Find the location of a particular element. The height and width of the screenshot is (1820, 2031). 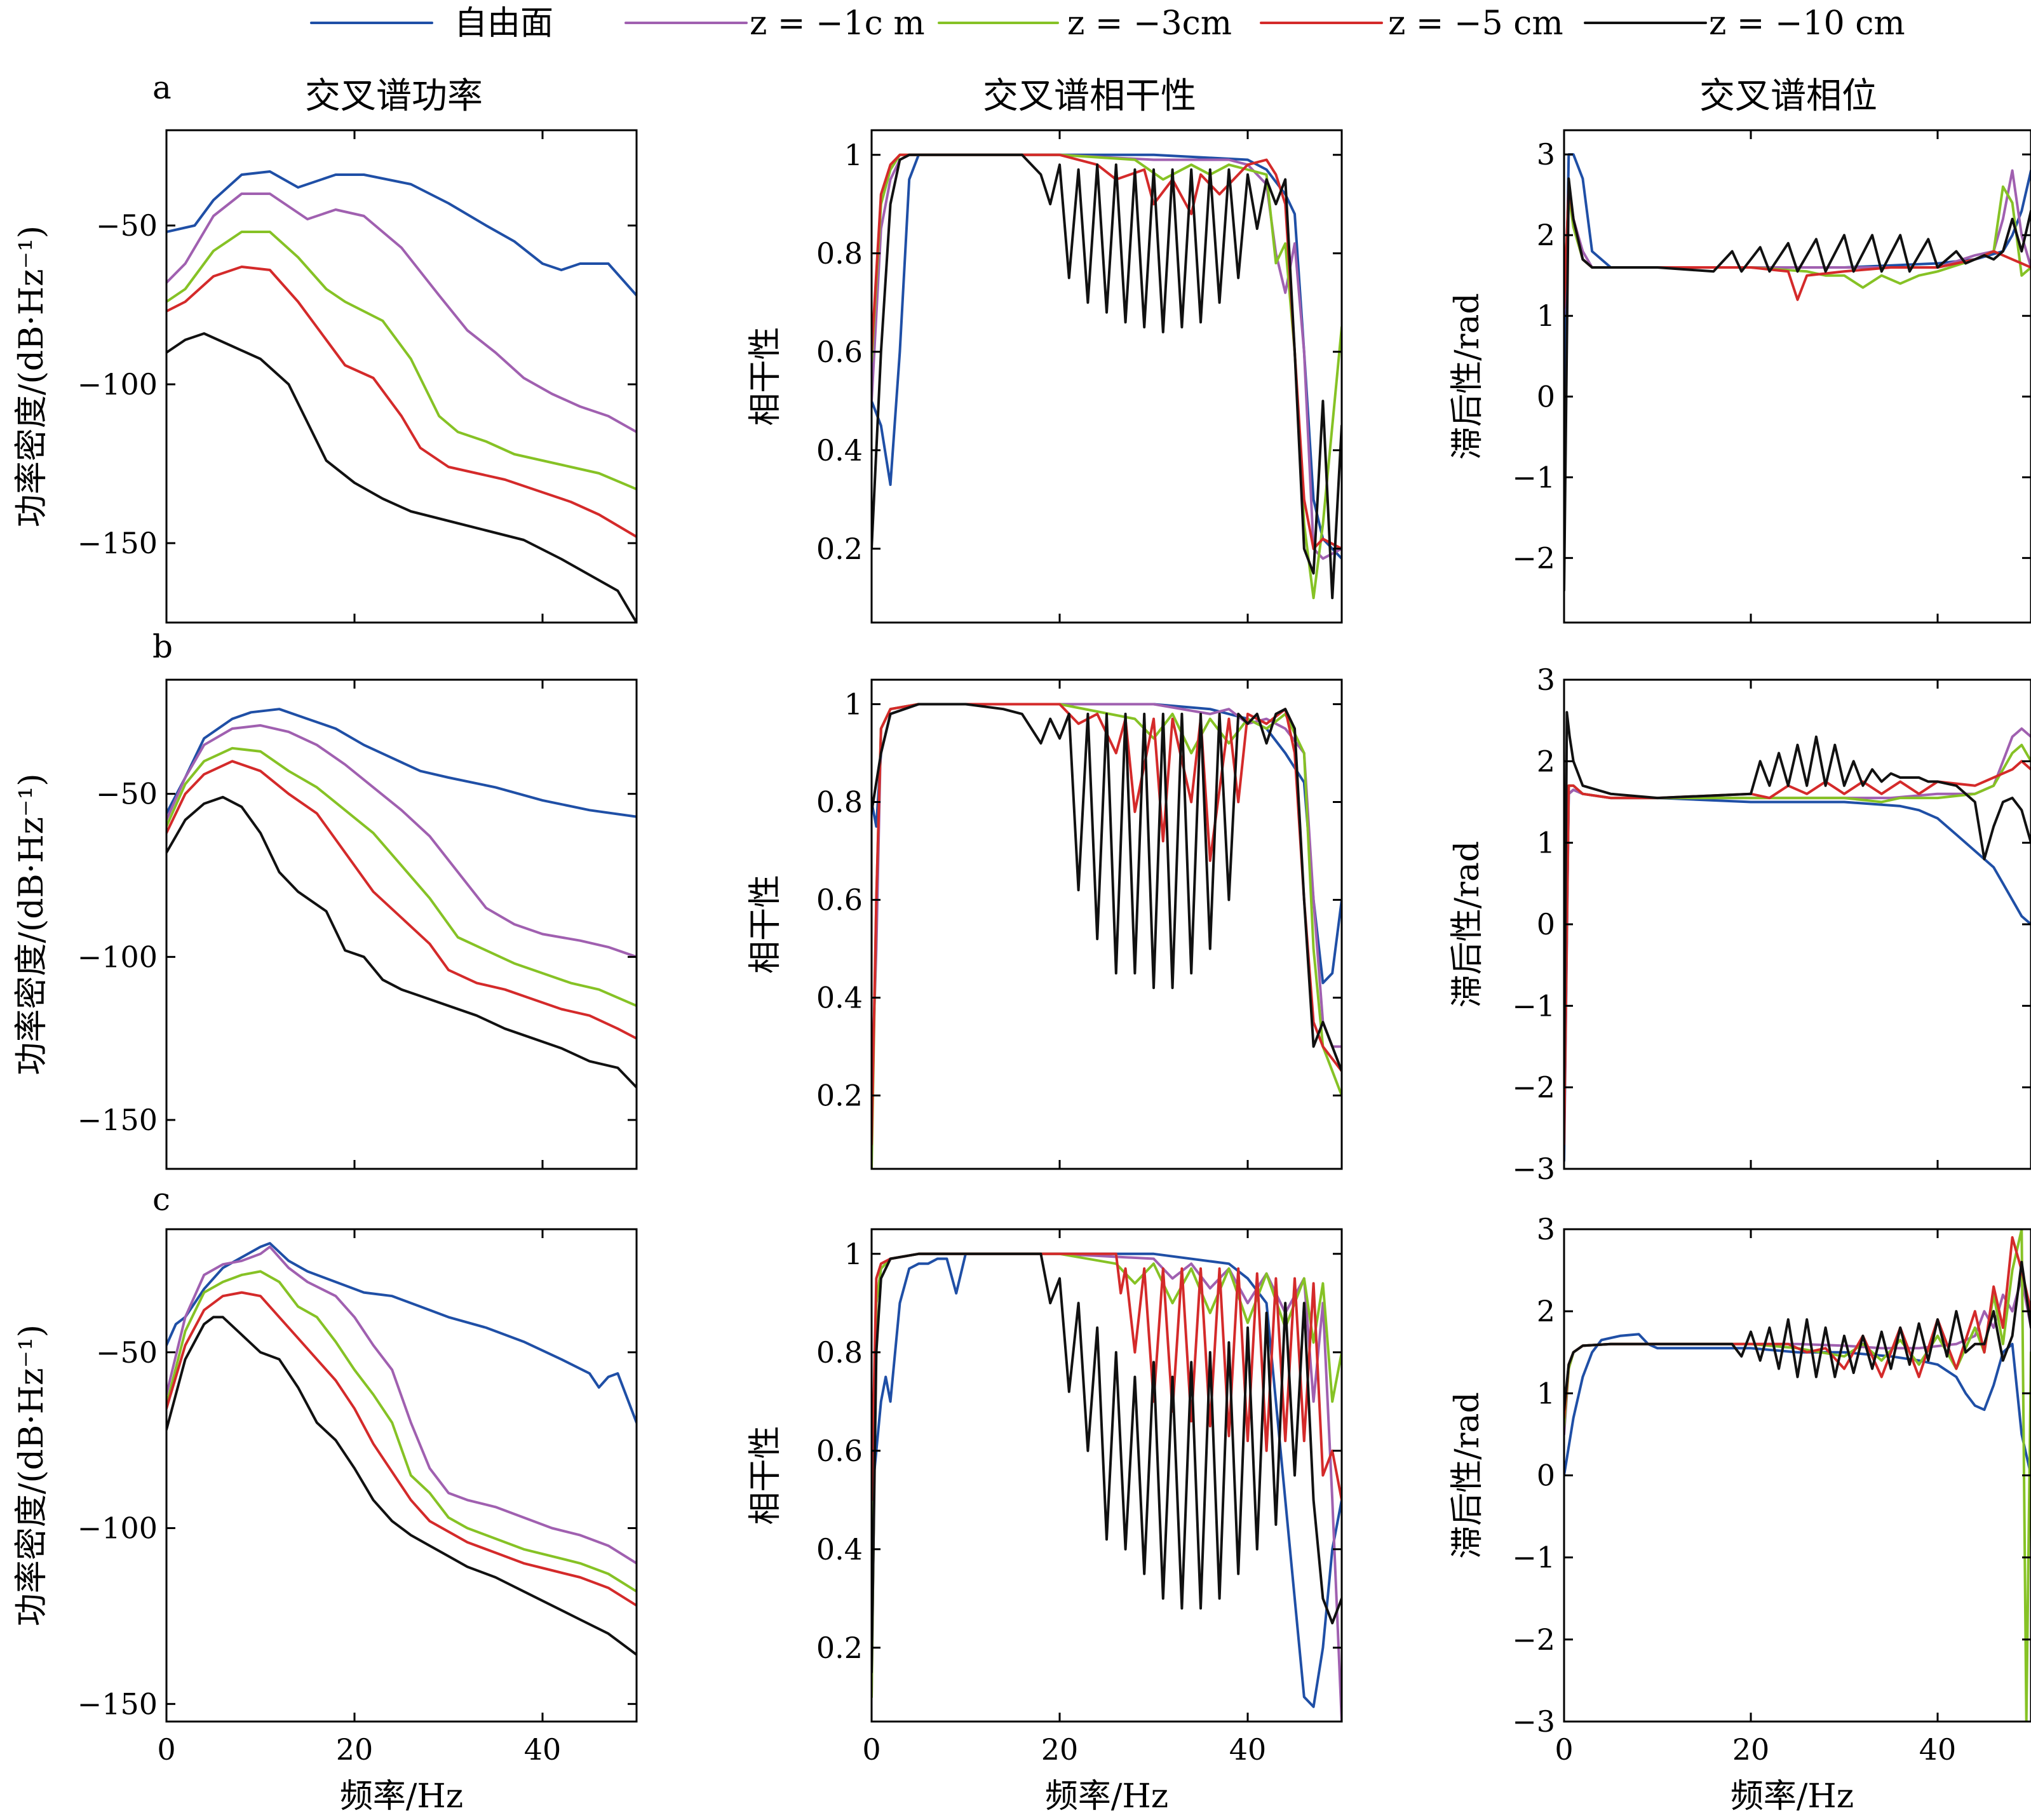

legend-label: z = −1c m is located at coordinates (837, 24).